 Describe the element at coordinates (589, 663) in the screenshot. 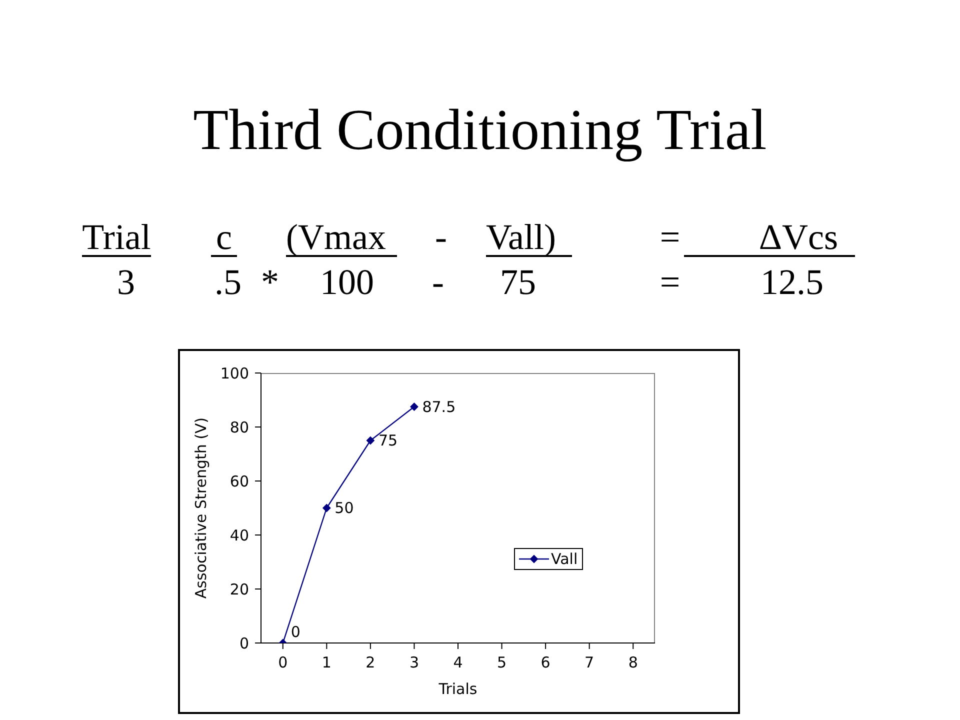

I see `x-tick-label: 7` at that location.